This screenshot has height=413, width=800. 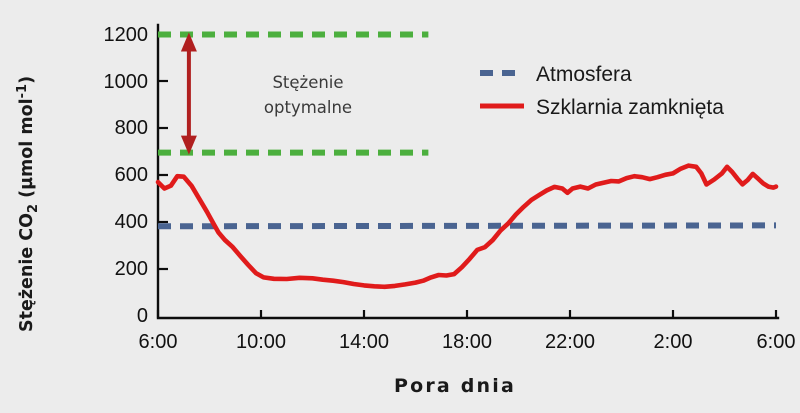 I want to click on svg-text: Stężenie CO2 (µmol mol-1), so click(x=28, y=204).